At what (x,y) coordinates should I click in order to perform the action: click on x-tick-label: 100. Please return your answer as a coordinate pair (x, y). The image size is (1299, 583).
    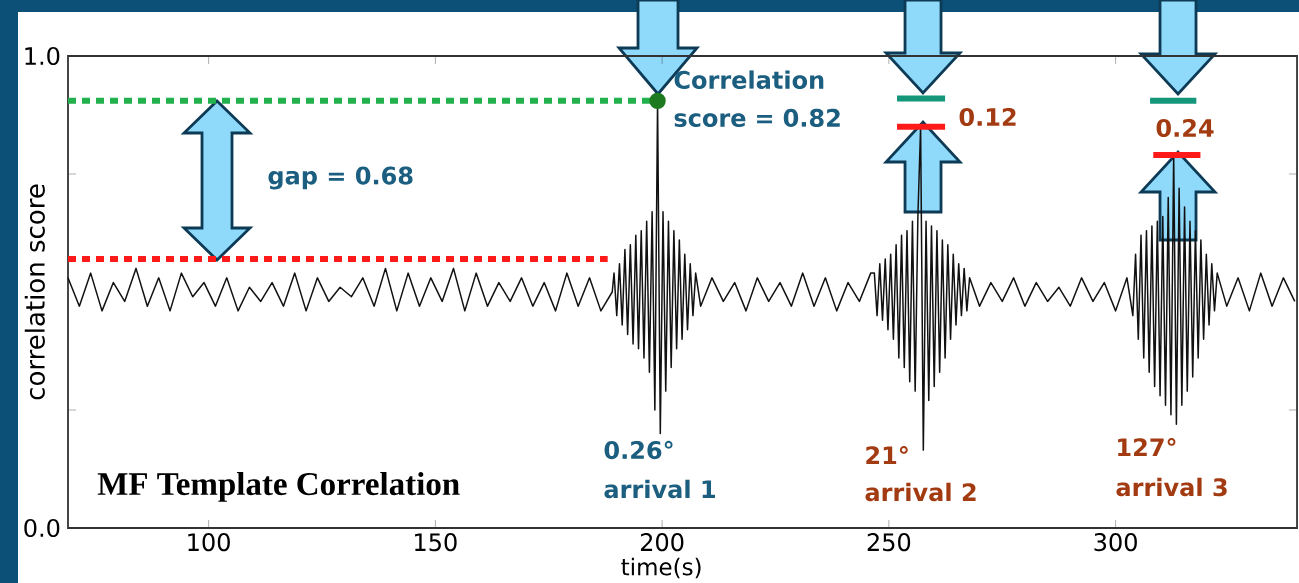
    Looking at the image, I should click on (209, 542).